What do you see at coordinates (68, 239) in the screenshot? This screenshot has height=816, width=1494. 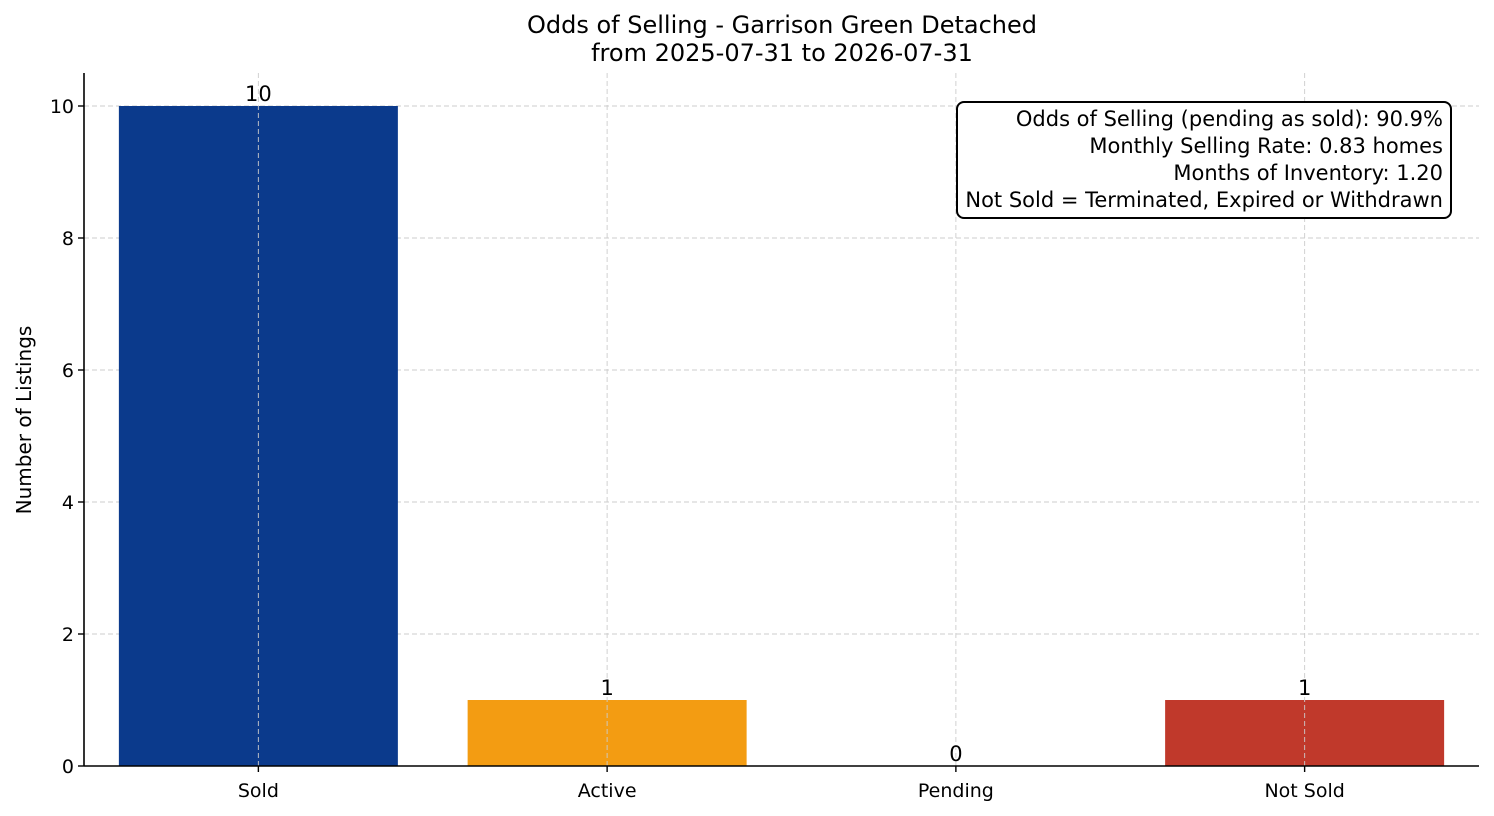 I see `y-tick-label: 8` at bounding box center [68, 239].